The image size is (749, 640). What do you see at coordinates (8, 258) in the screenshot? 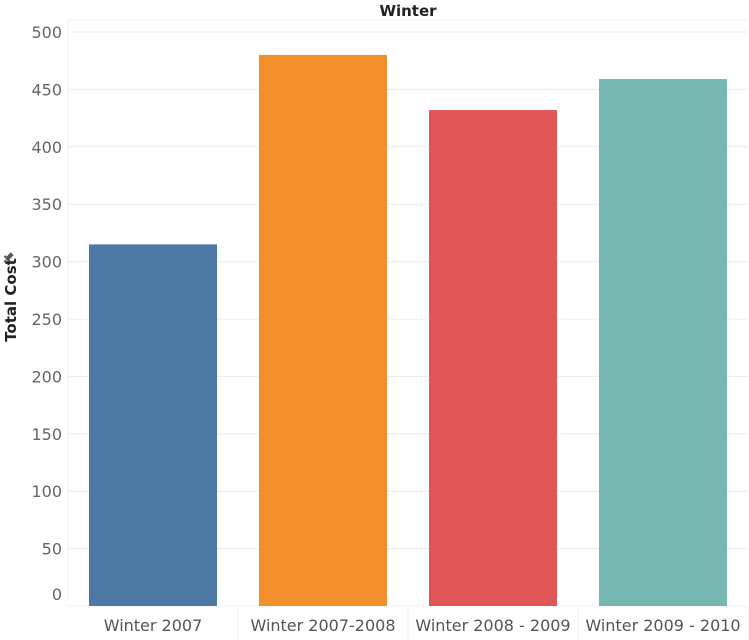
I see `pin-icon` at bounding box center [8, 258].